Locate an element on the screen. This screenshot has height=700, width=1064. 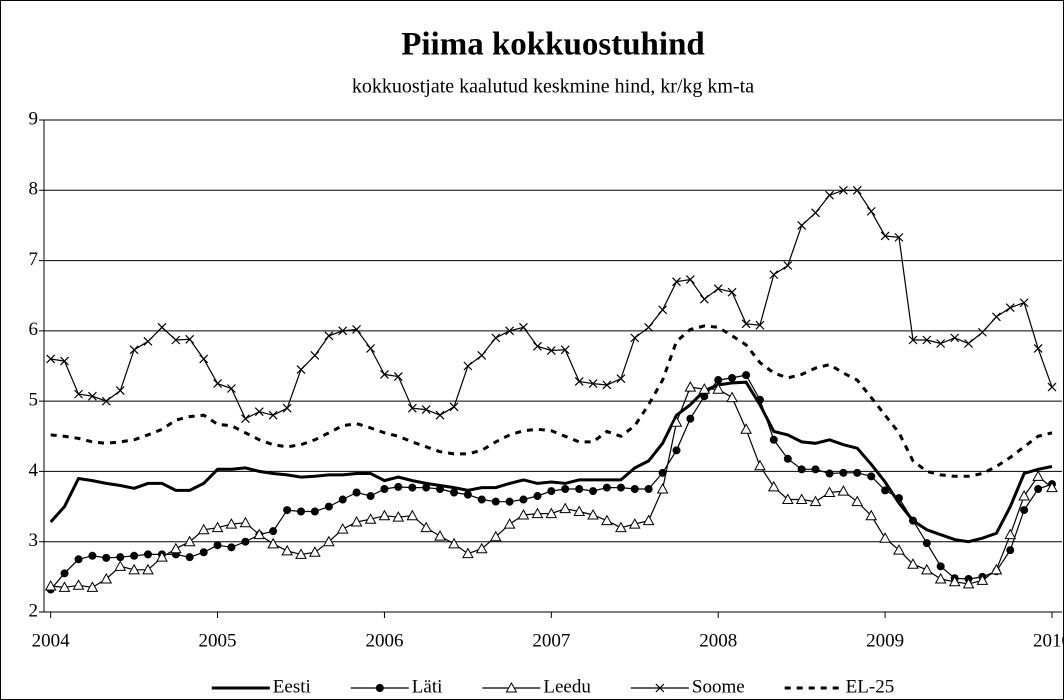
legend-item: Eesti is located at coordinates (261, 686).